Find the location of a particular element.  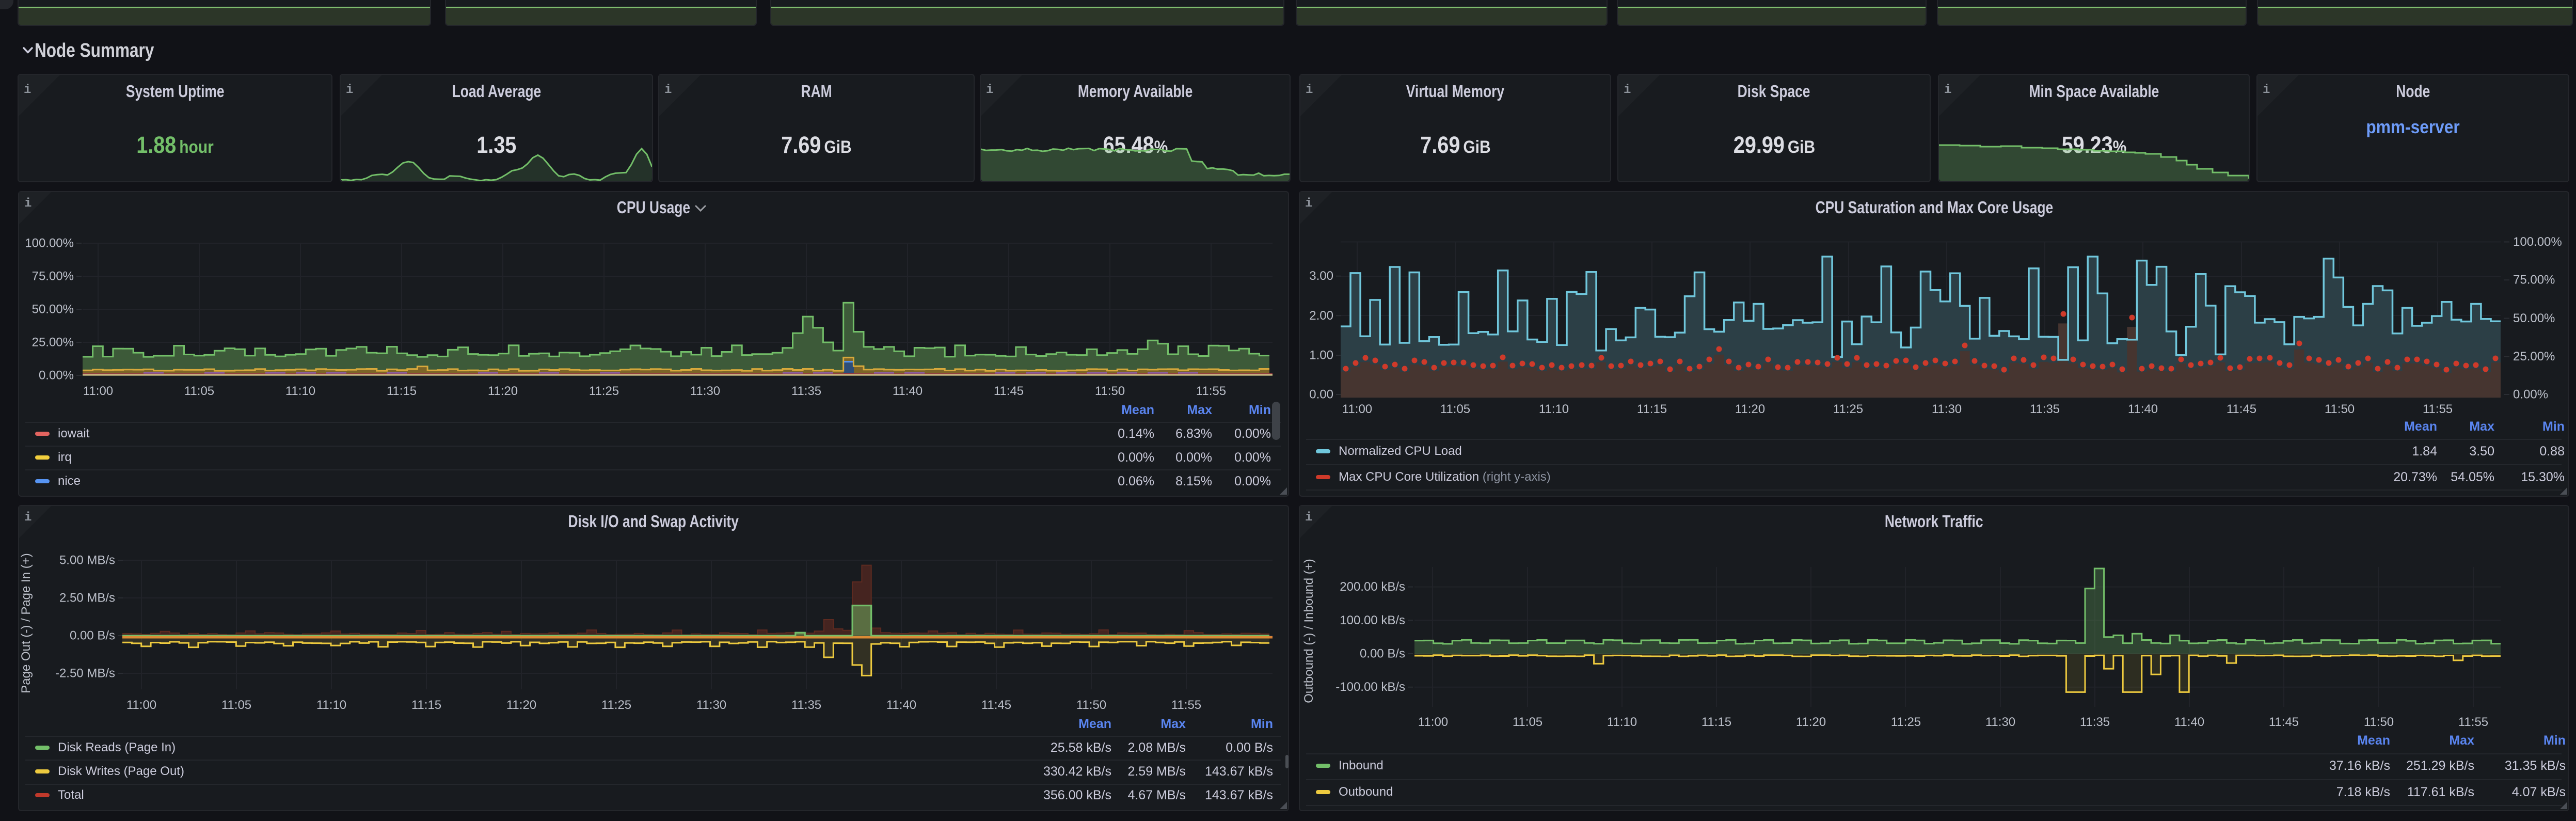

svg-text: -2.50 MB/s is located at coordinates (85, 674).